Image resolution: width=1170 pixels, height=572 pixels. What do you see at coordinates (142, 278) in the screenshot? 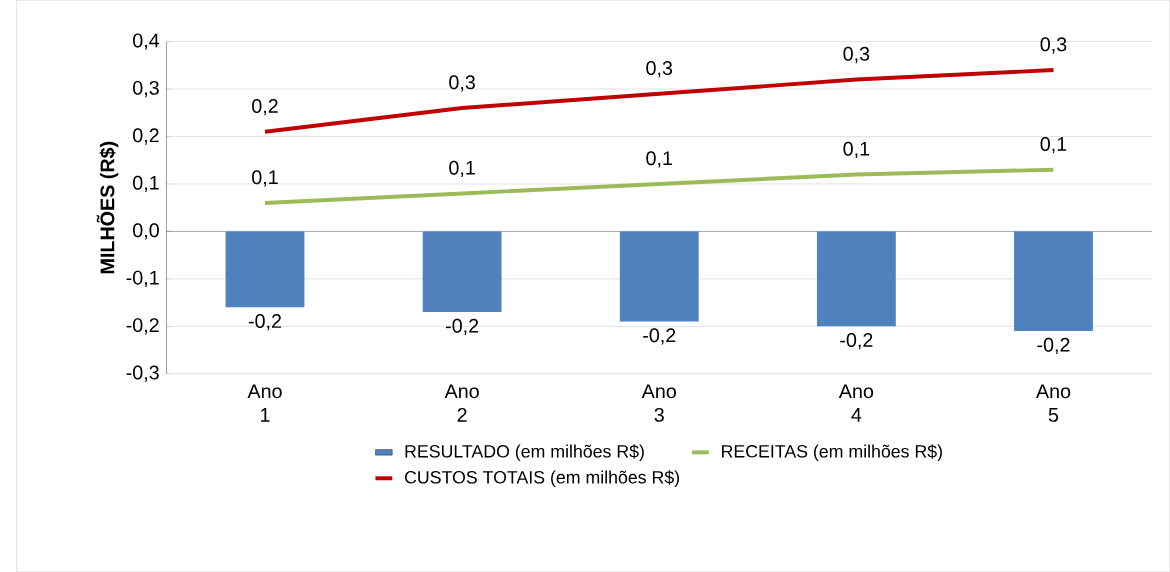
I see `y-tick-label: -0,1` at bounding box center [142, 278].